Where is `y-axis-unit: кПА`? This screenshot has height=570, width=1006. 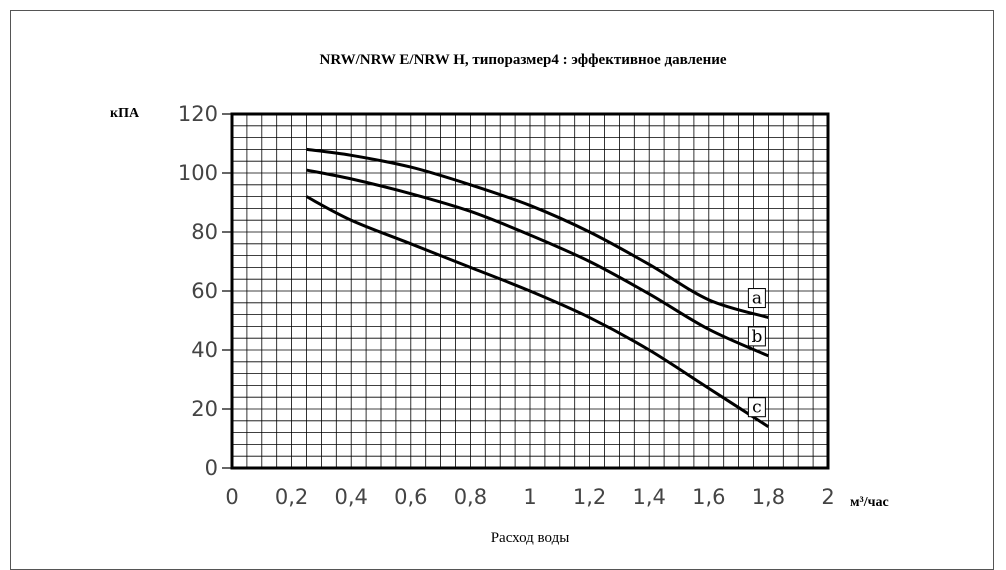 y-axis-unit: кПА is located at coordinates (125, 113).